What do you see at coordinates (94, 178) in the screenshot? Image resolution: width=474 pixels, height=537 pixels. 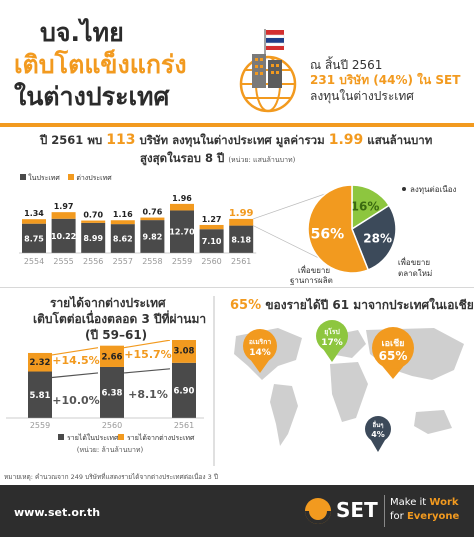 I see `legend-foreign: ต่างประเทศ` at bounding box center [94, 178].